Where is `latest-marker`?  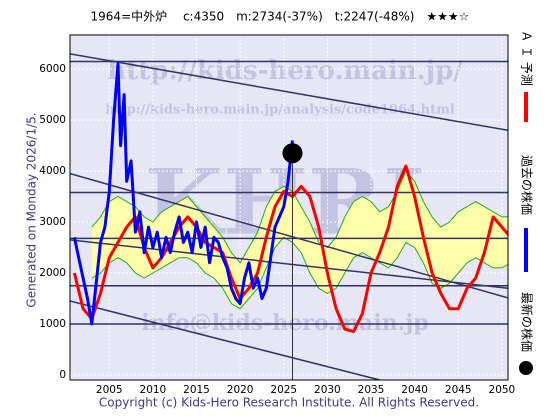
latest-marker is located at coordinates (292, 153).